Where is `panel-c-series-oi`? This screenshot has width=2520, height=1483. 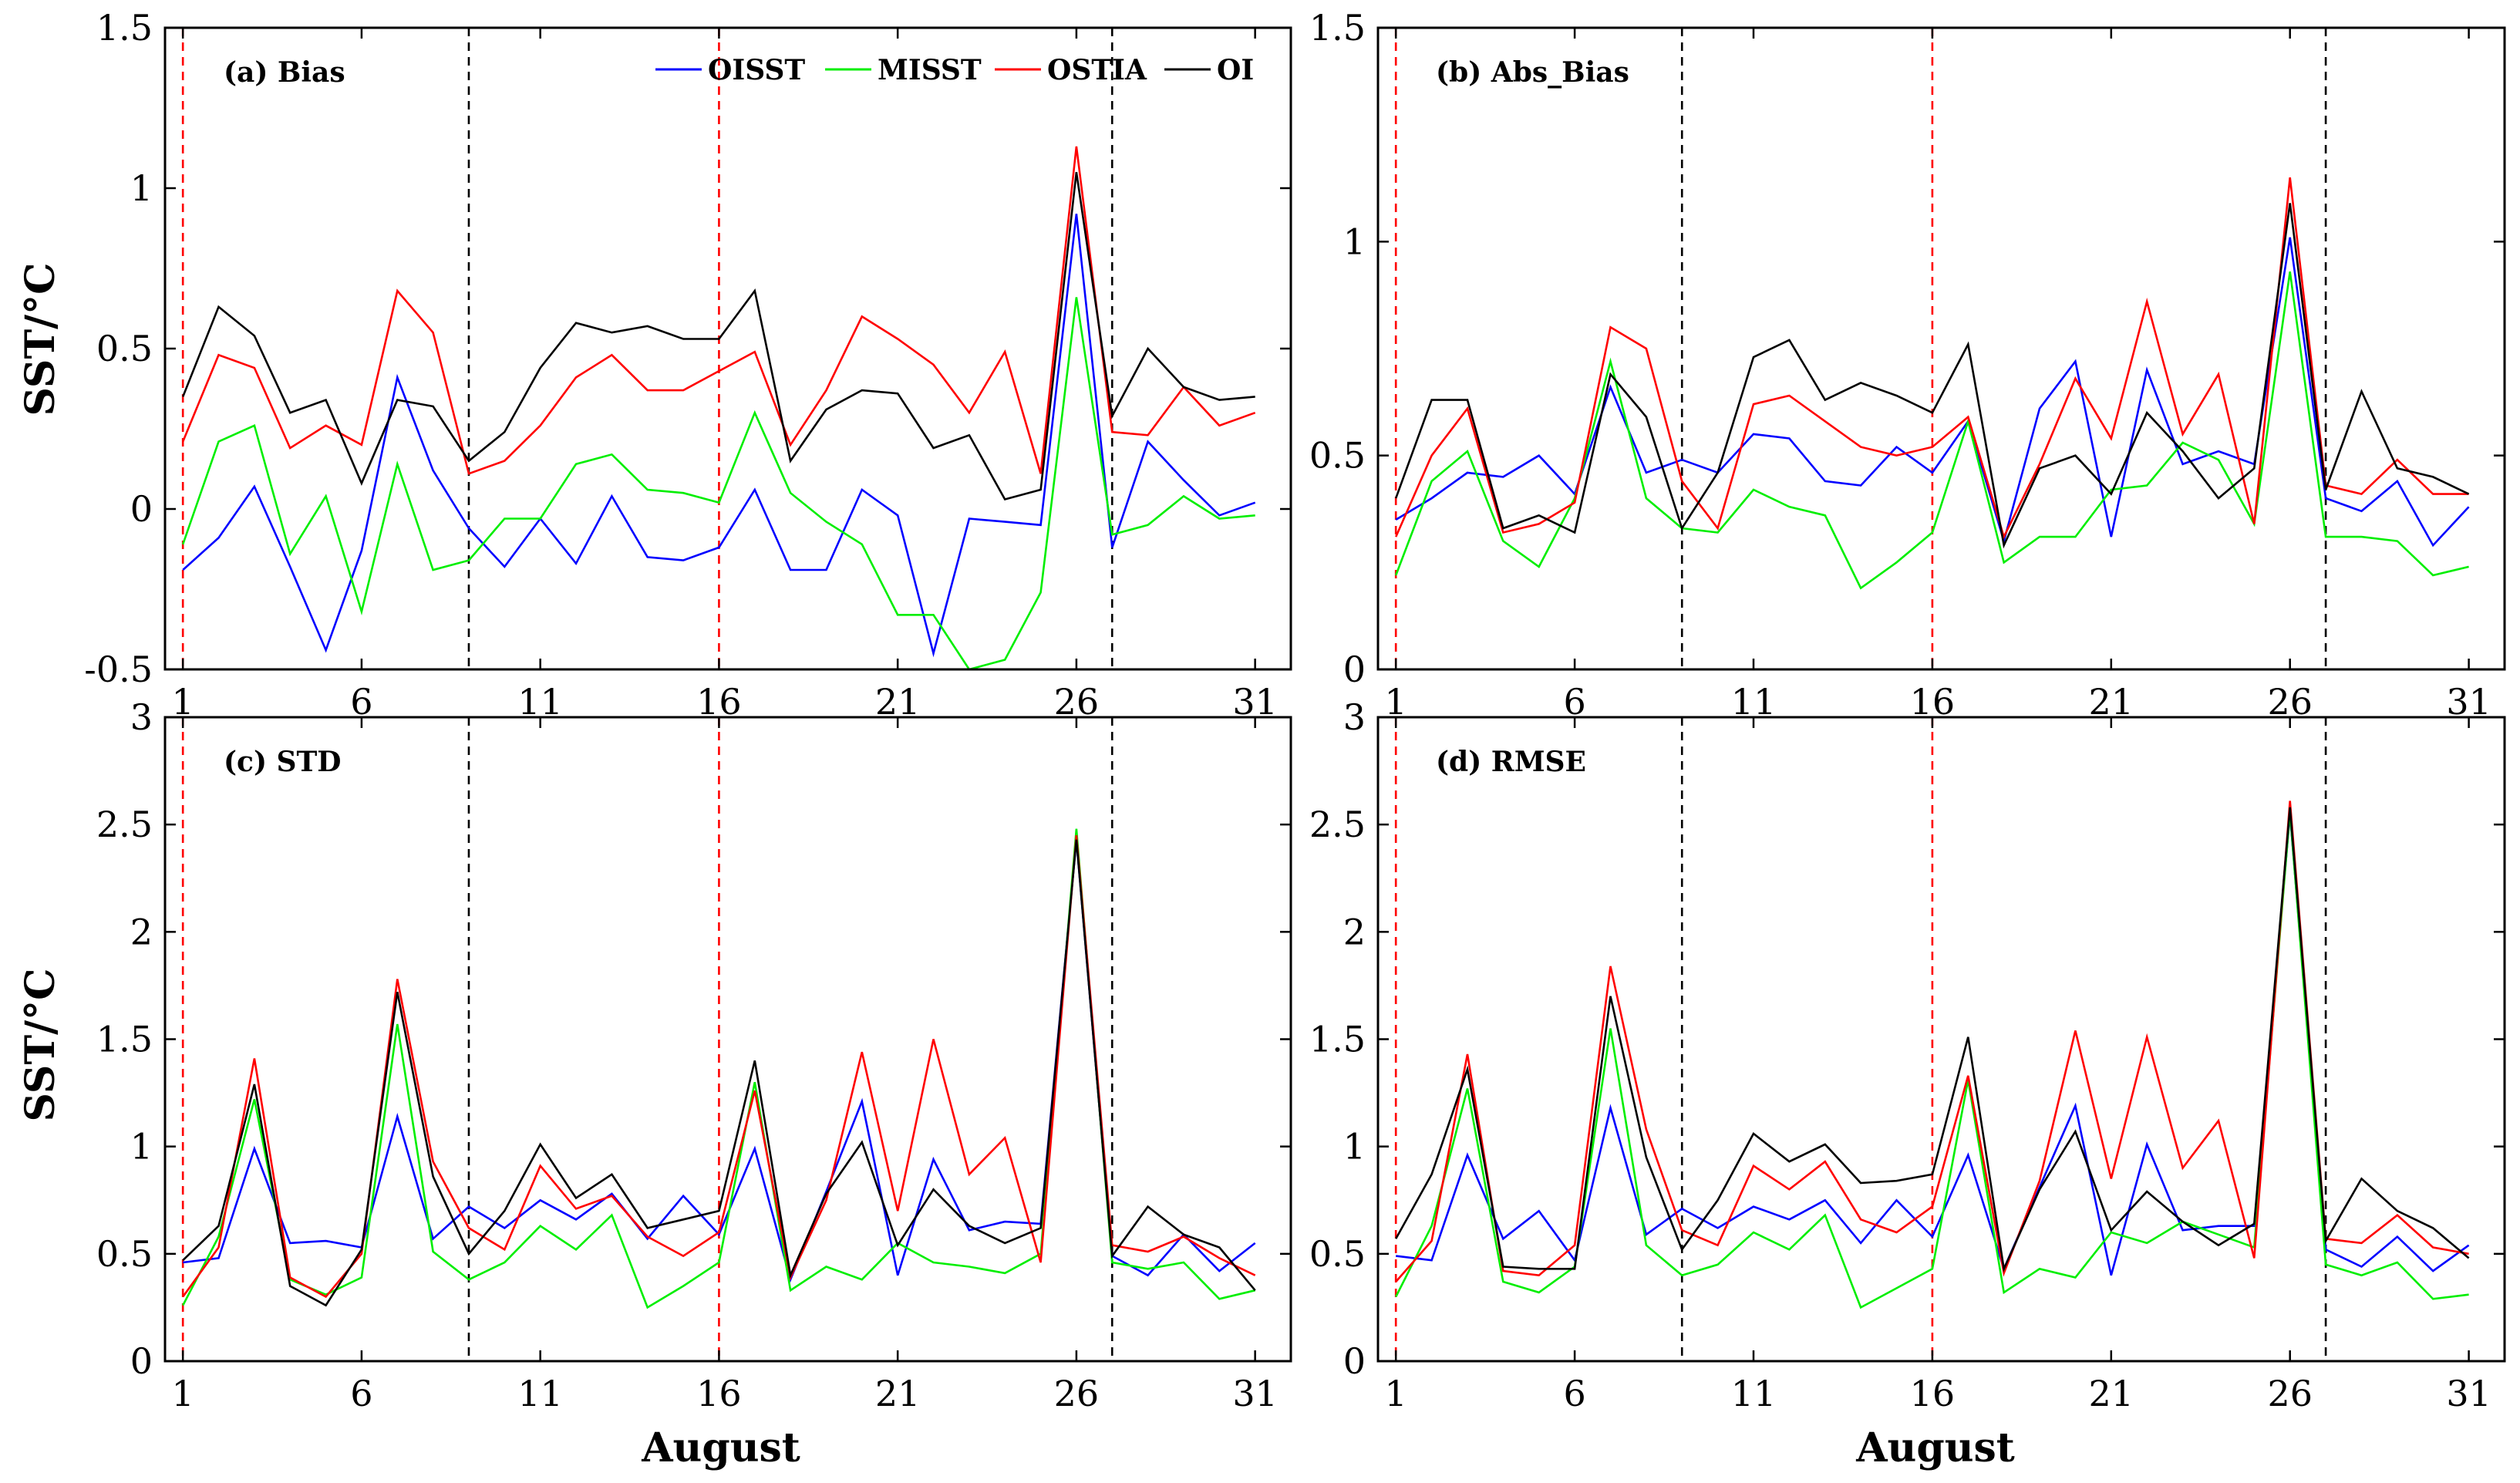
panel-c-series-oi is located at coordinates (719, 1073).